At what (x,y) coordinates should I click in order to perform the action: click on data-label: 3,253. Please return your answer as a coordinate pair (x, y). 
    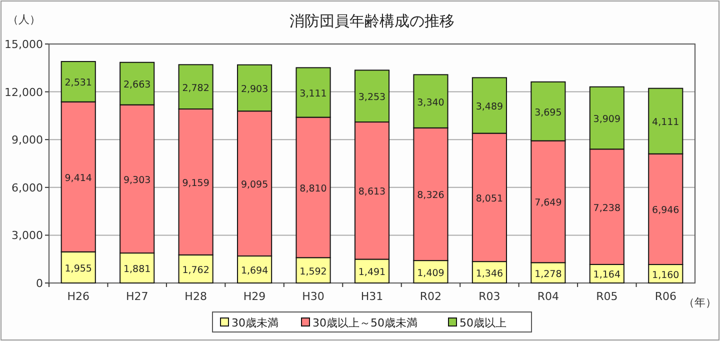
    Looking at the image, I should click on (372, 98).